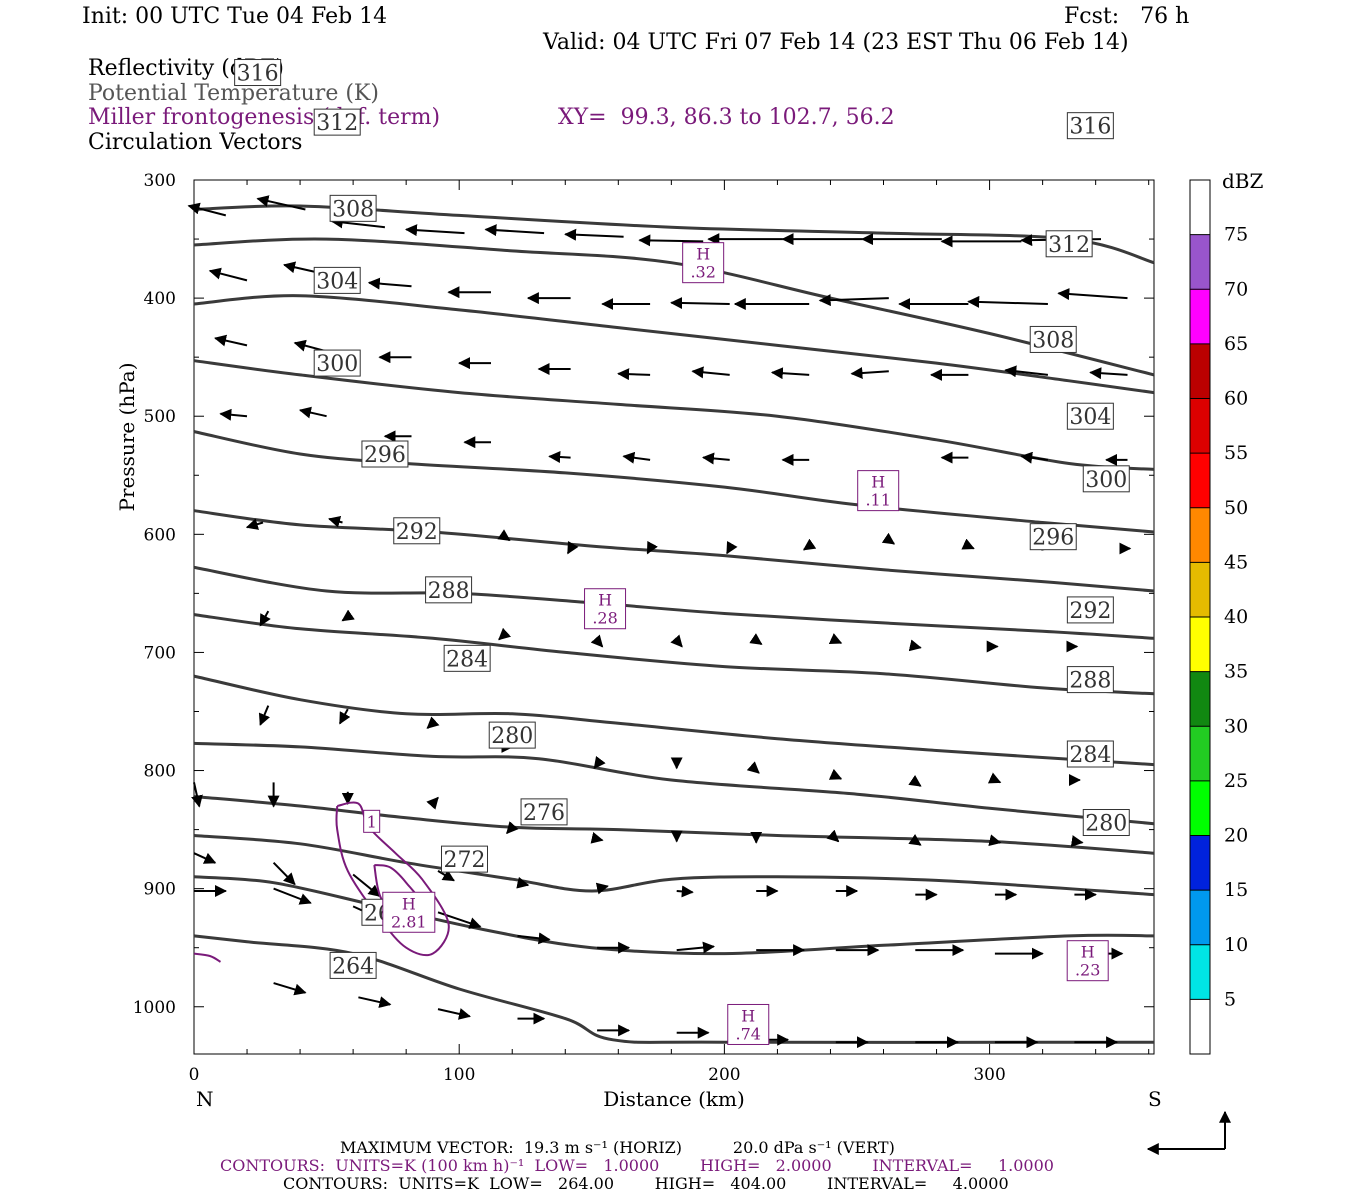 The height and width of the screenshot is (1200, 1350). What do you see at coordinates (154, 1008) in the screenshot?
I see `y-tick-label-1000: 1000` at bounding box center [154, 1008].